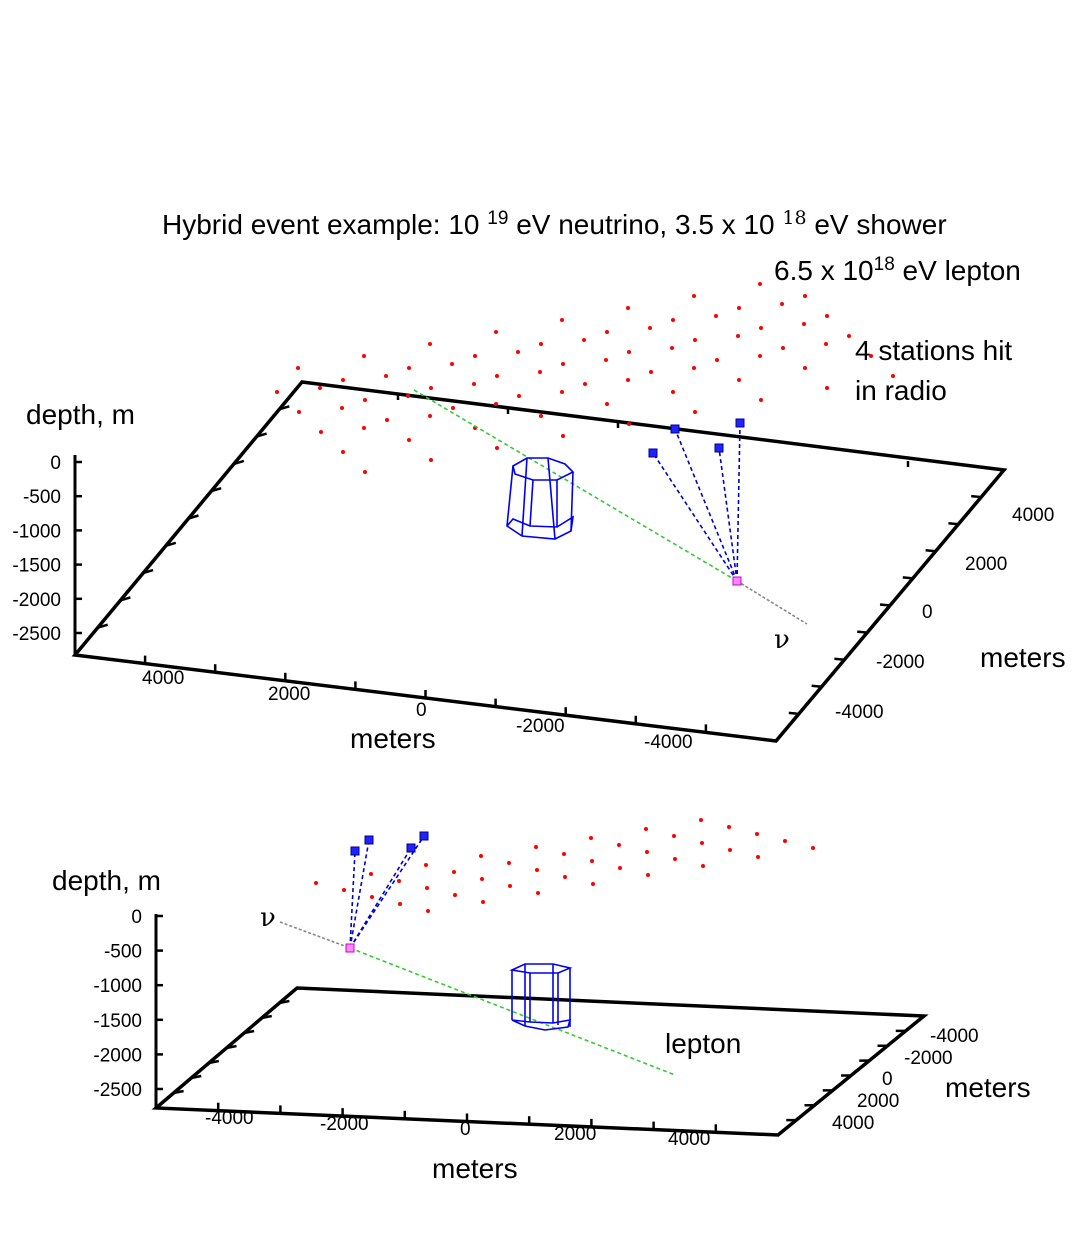  What do you see at coordinates (887, 1079) in the screenshot?
I see `y-tick-label: 0` at bounding box center [887, 1079].